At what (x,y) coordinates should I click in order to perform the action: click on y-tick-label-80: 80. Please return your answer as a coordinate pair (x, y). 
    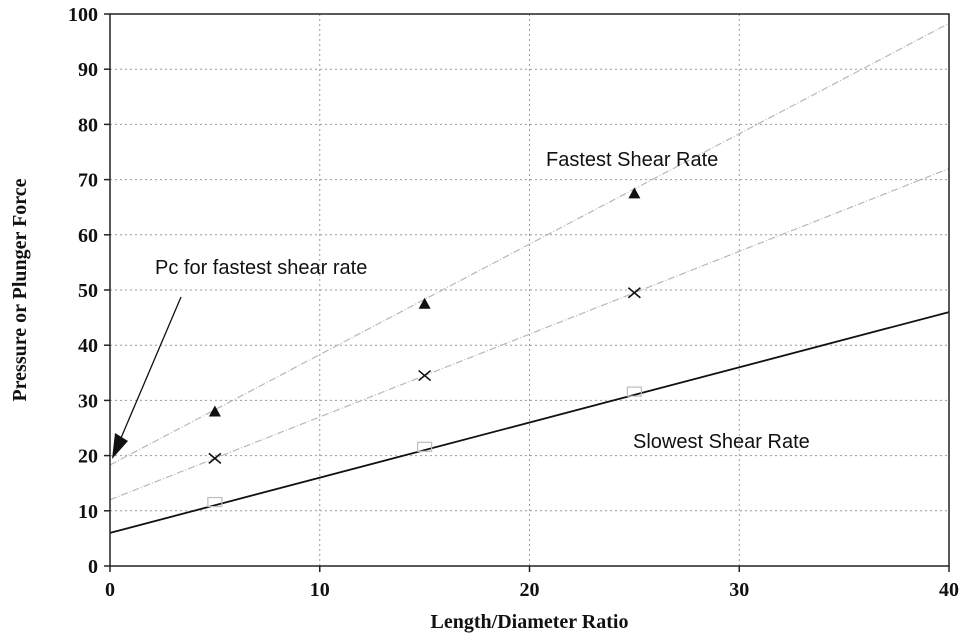
    Looking at the image, I should click on (88, 125).